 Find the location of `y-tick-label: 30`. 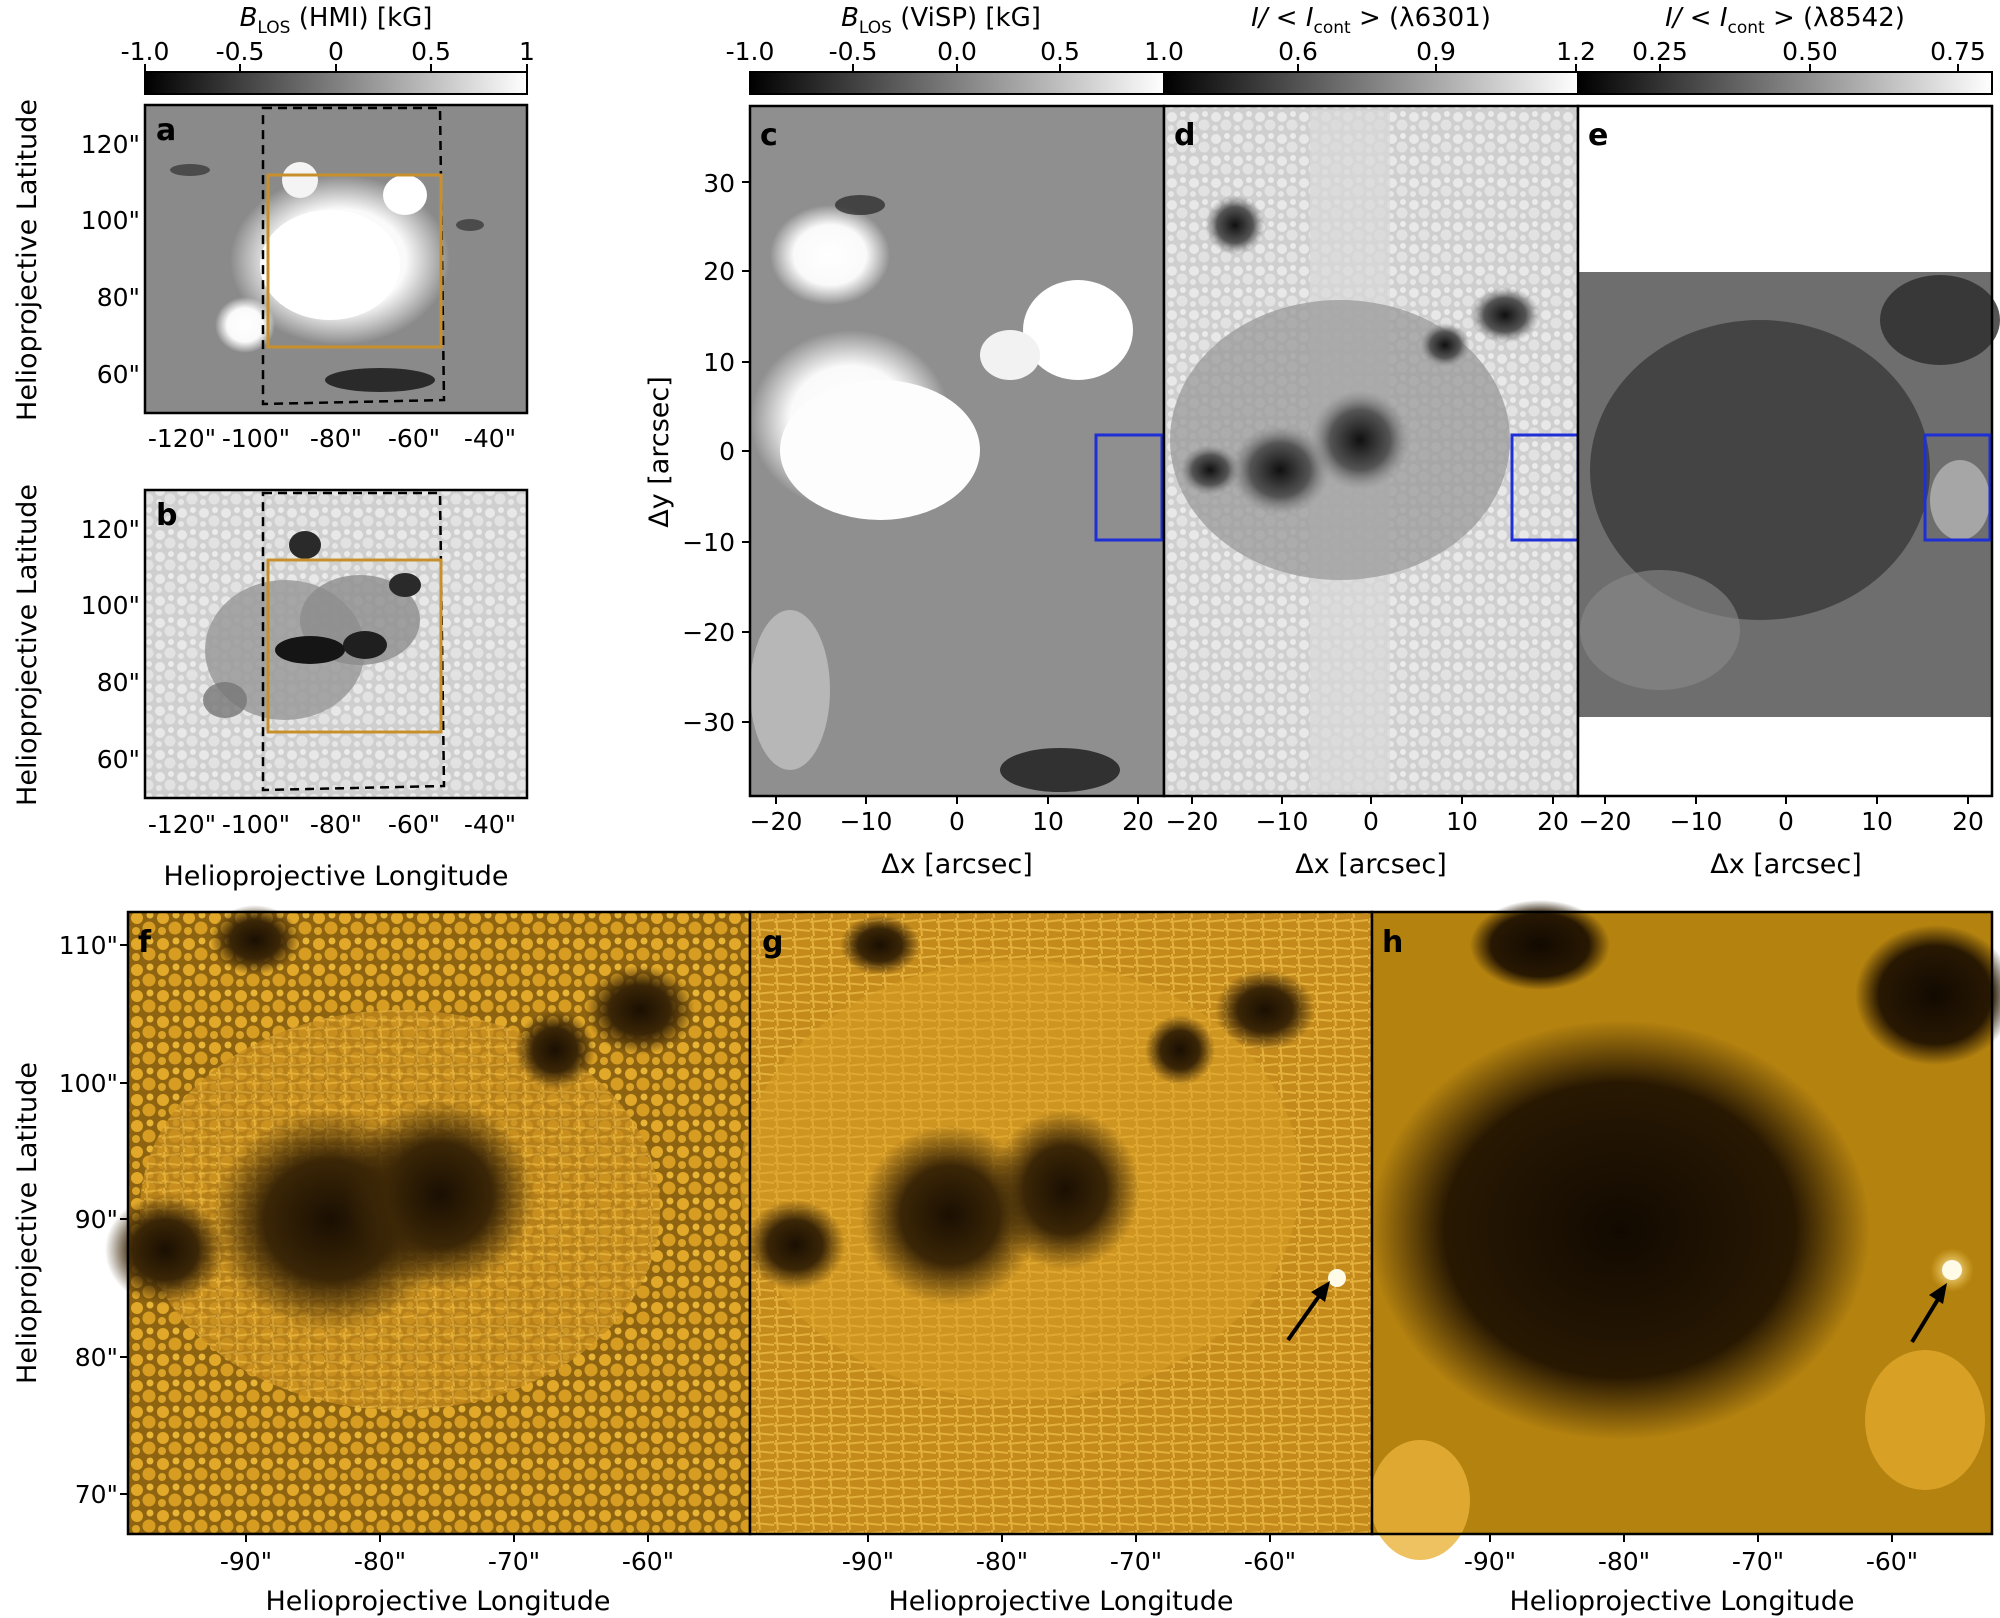

y-tick-label: 30 is located at coordinates (719, 183).